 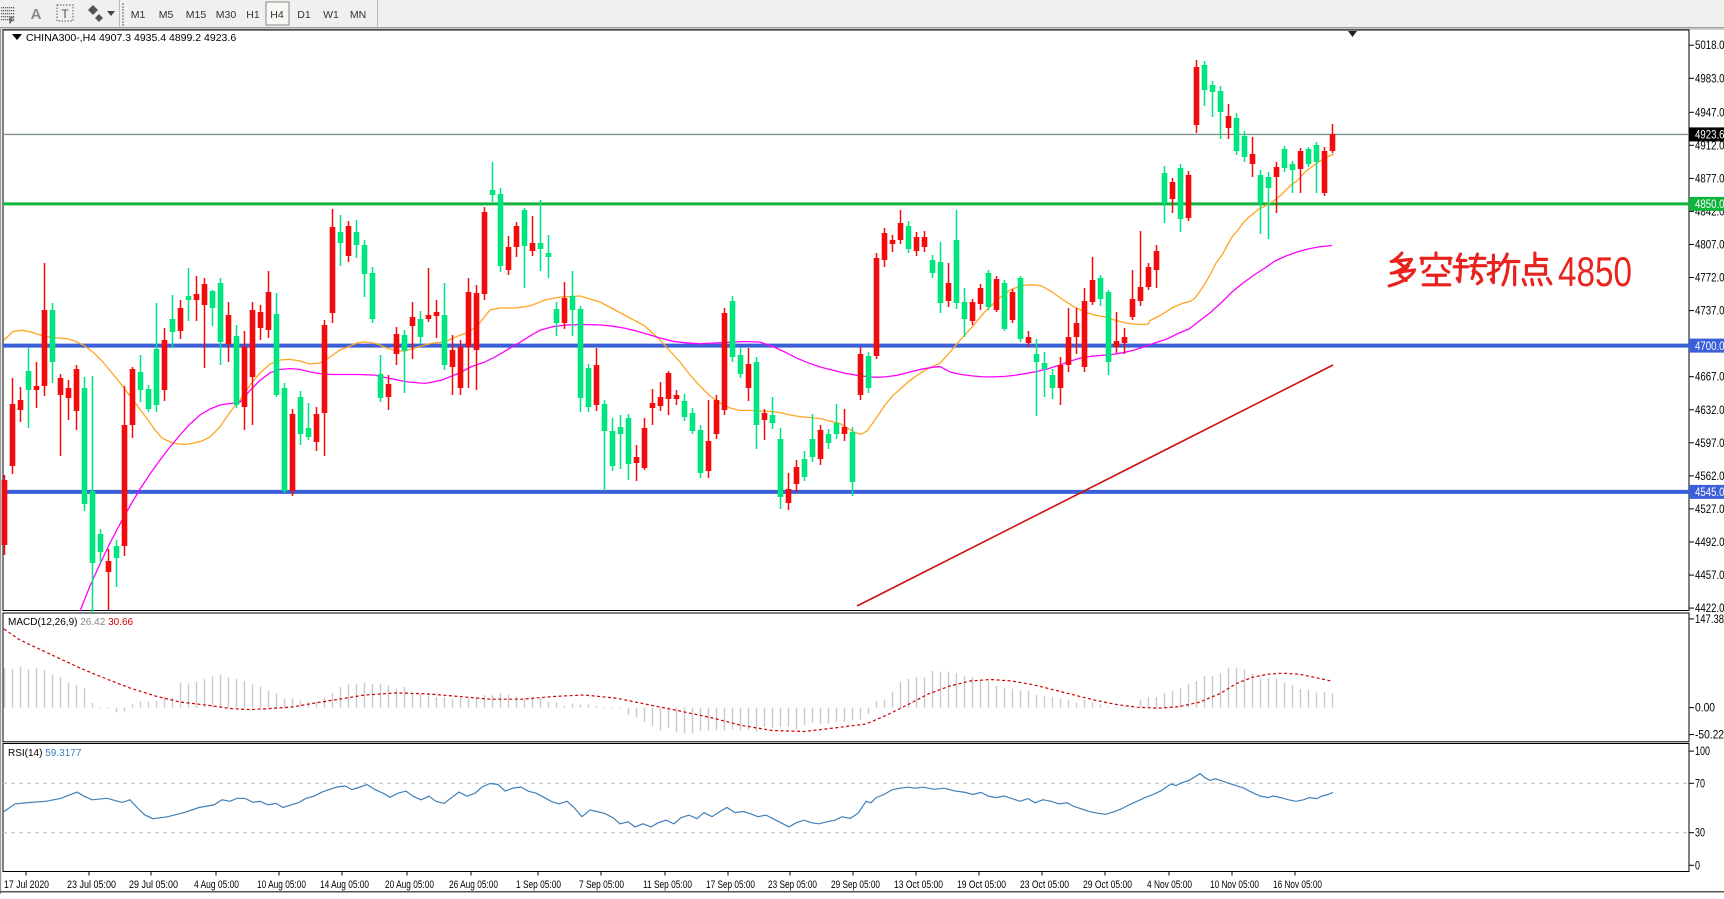 What do you see at coordinates (1709, 411) in the screenshot?
I see `svg-text: 4632.0` at bounding box center [1709, 411].